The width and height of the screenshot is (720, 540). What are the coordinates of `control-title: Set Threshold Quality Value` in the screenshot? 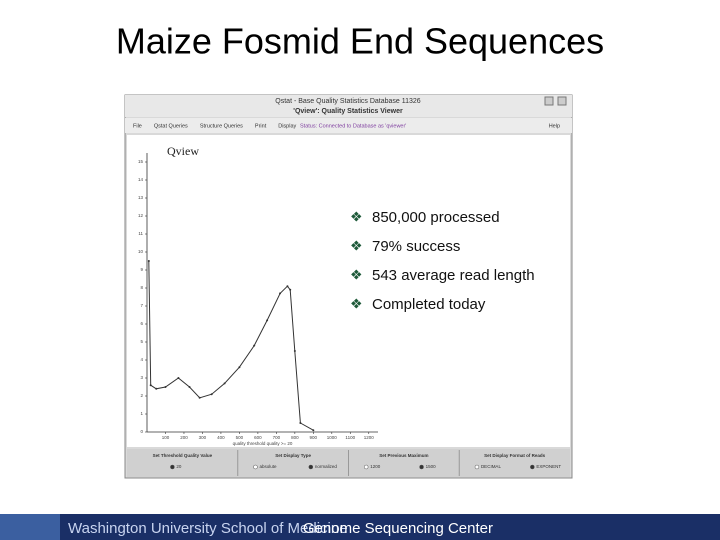 It's located at (183, 455).